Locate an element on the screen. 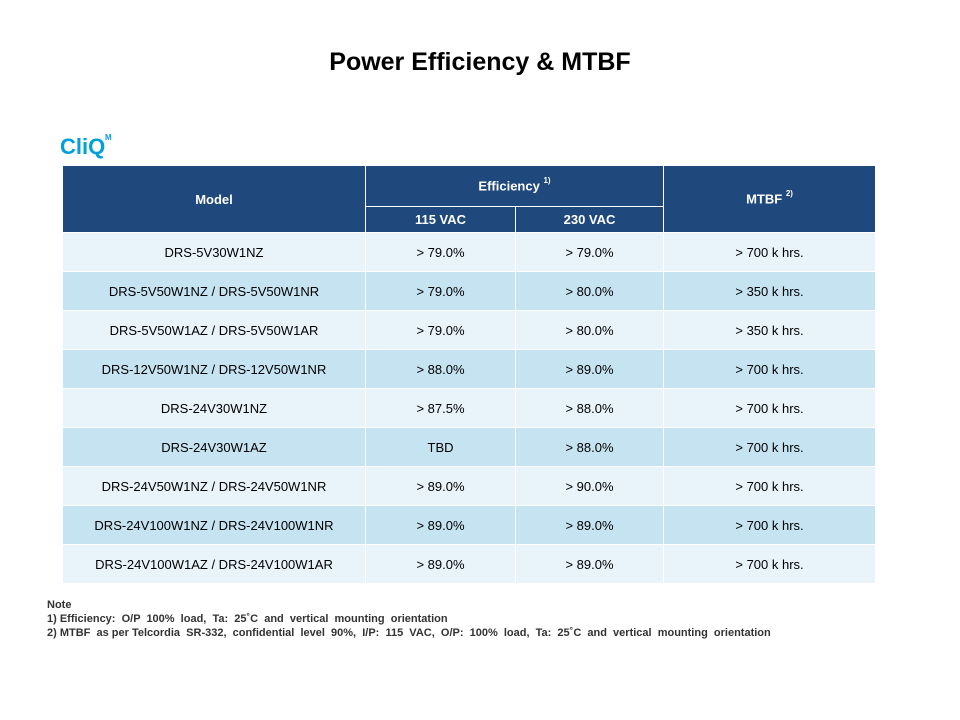  notes-heading: Note is located at coordinates (59, 605).